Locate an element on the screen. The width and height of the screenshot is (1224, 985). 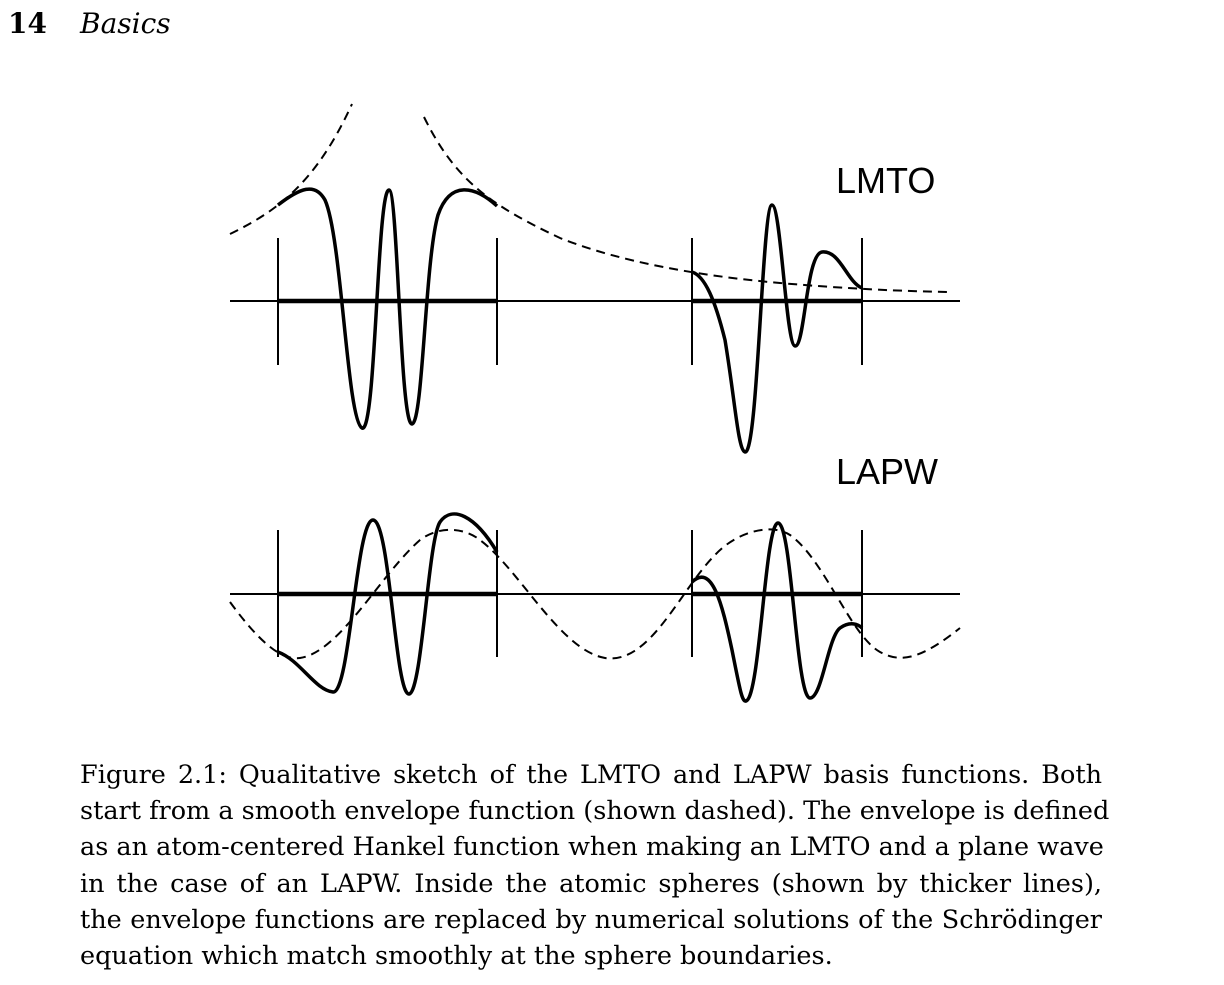
lmto-envelope-right is located at coordinates (686, 204).